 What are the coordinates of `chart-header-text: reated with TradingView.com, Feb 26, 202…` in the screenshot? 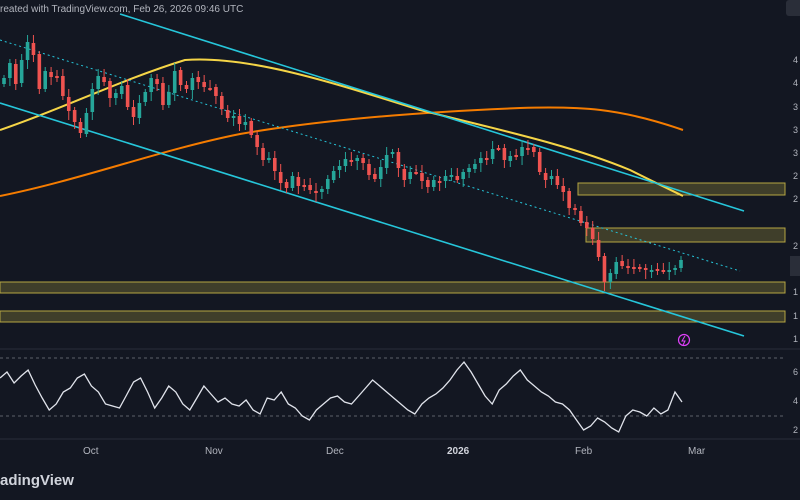 It's located at (122, 9).